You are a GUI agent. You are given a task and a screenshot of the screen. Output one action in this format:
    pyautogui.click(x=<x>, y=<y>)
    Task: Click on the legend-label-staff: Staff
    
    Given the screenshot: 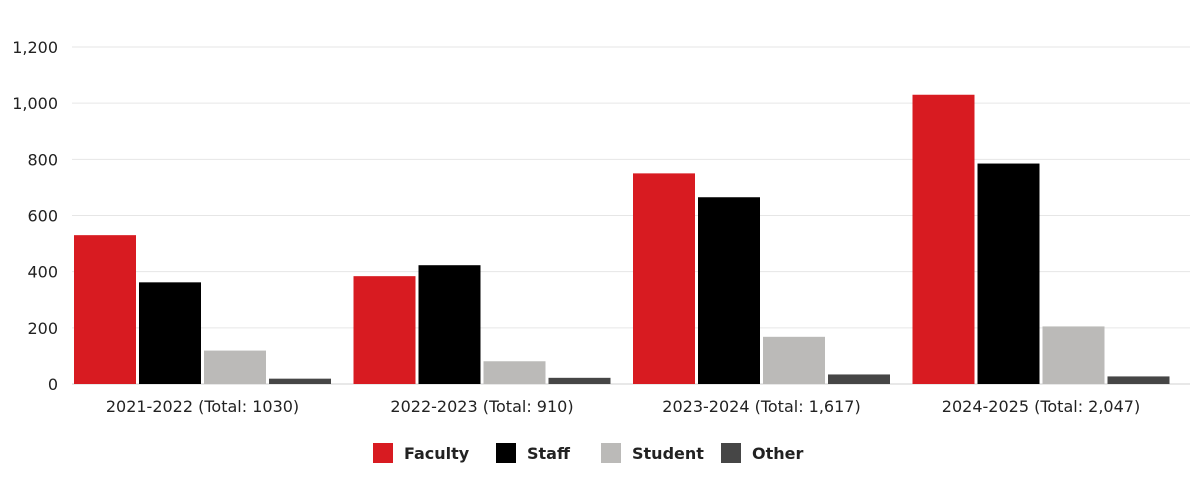 What is the action you would take?
    pyautogui.click(x=549, y=453)
    